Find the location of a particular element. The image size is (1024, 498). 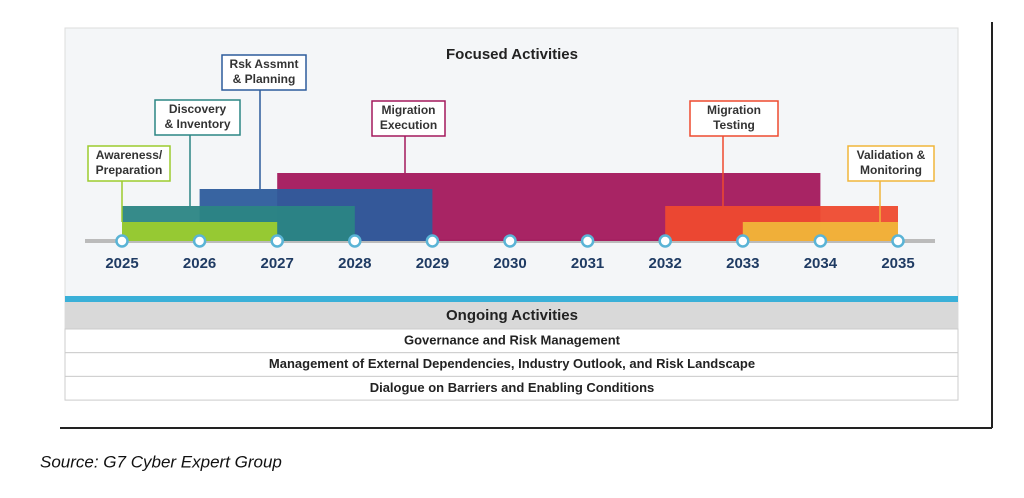

source: Source: G7 Cyber Expert Group is located at coordinates (161, 461).